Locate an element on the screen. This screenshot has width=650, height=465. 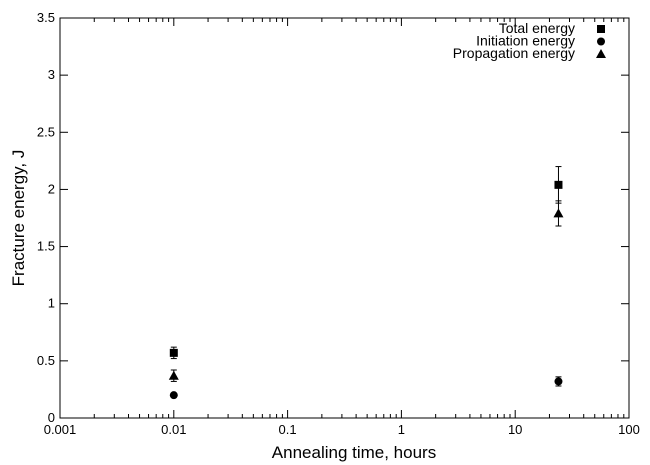
x-tick-label: 0.01 is located at coordinates (173, 429).